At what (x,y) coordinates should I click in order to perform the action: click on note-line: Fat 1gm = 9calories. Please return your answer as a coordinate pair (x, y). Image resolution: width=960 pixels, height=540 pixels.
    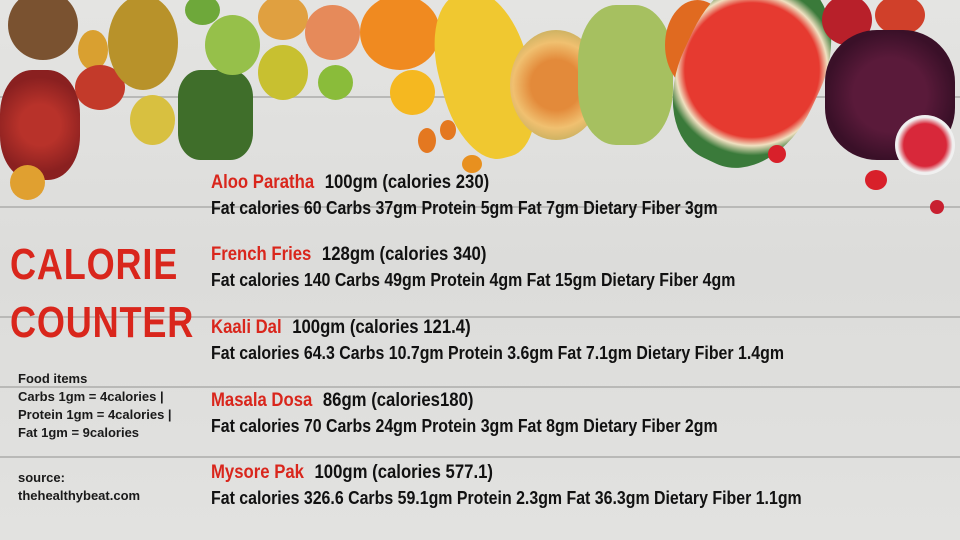
    Looking at the image, I should click on (79, 432).